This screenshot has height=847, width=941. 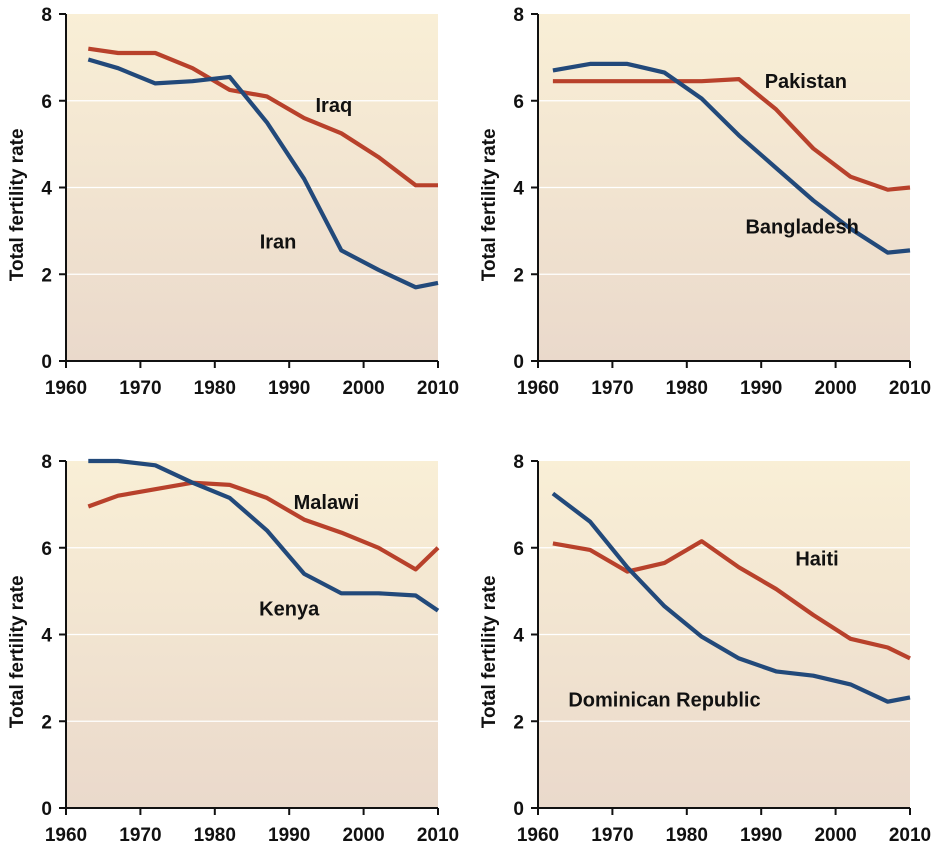 What do you see at coordinates (801, 228) in the screenshot?
I see `series-label-bangladesh: Bangladesh` at bounding box center [801, 228].